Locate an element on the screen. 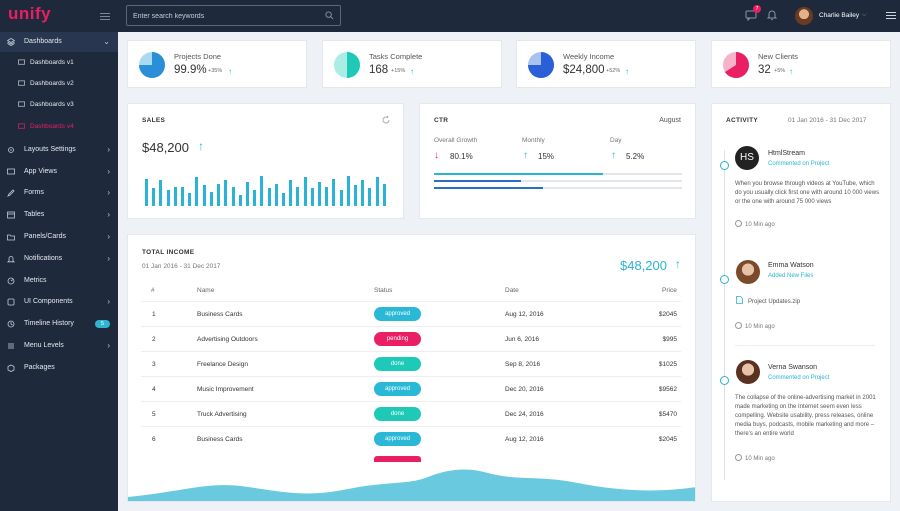 Image resolution: width=900 pixels, height=511 pixels. sidebar-item-timeline-history: Timeline History 5 is located at coordinates (59, 324).